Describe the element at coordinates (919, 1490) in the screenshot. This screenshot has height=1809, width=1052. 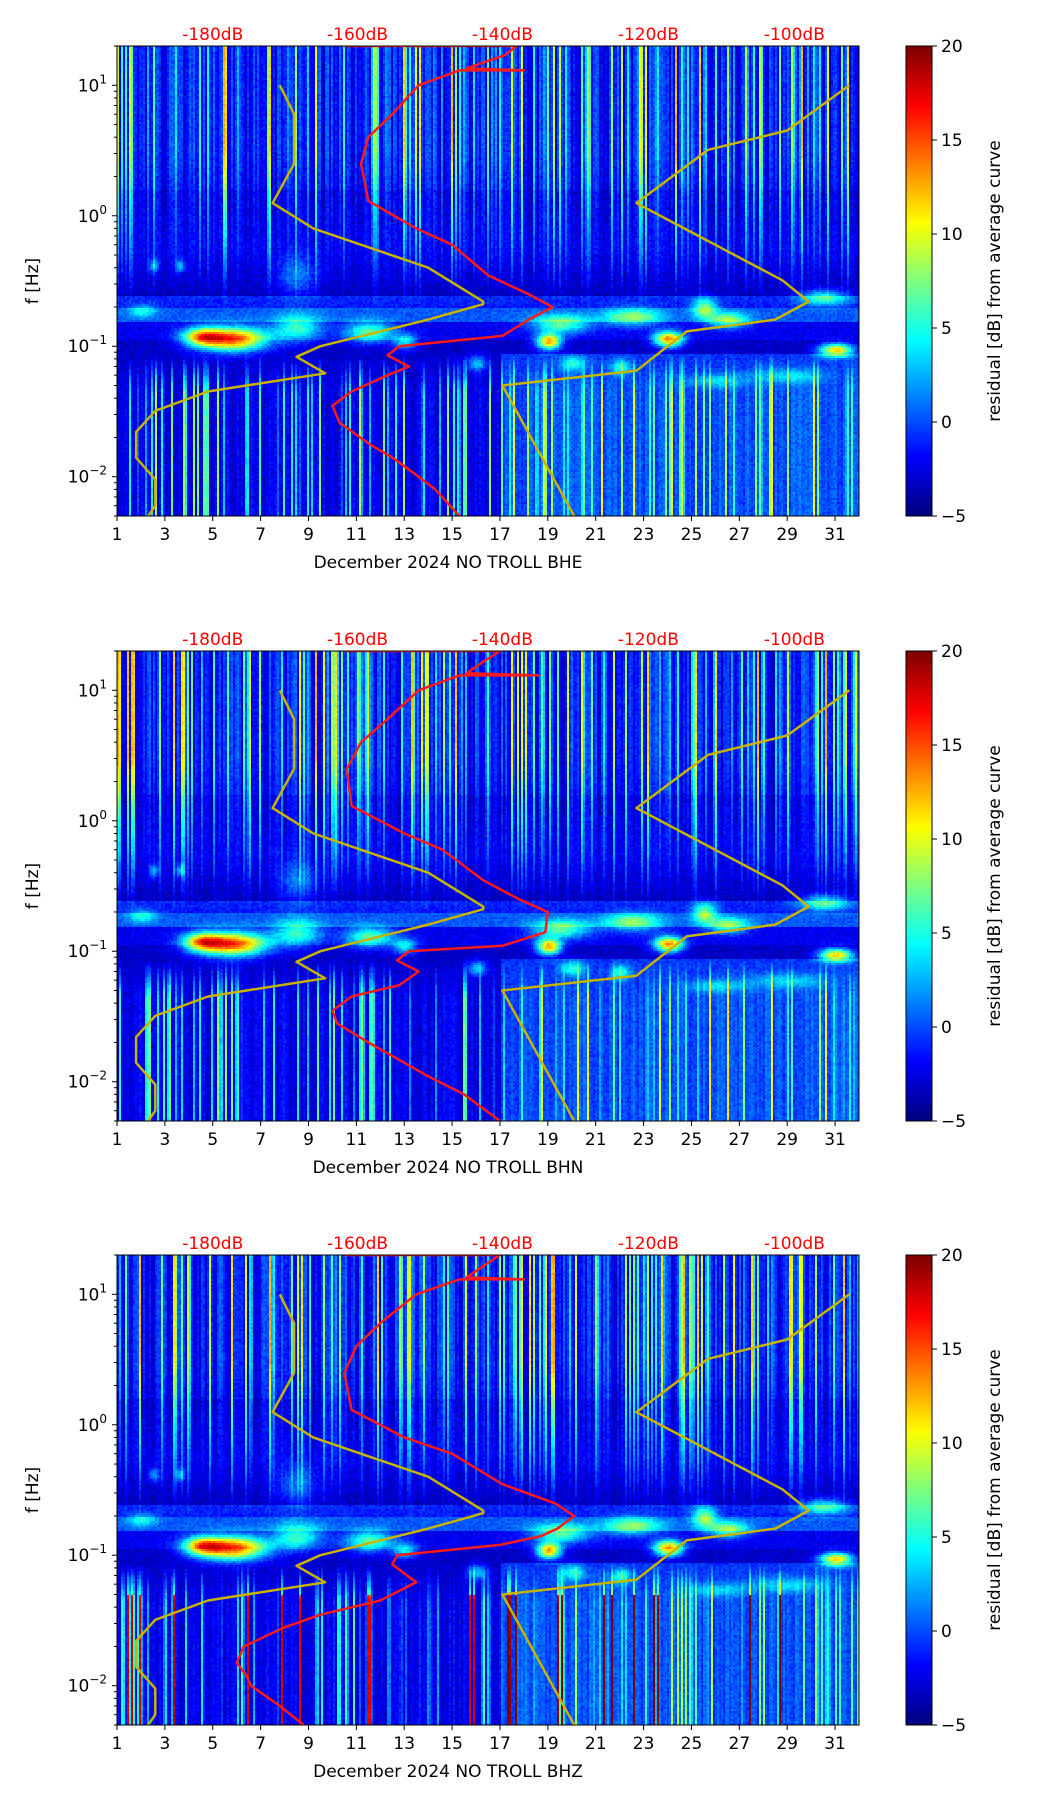
I see `colorbar` at that location.